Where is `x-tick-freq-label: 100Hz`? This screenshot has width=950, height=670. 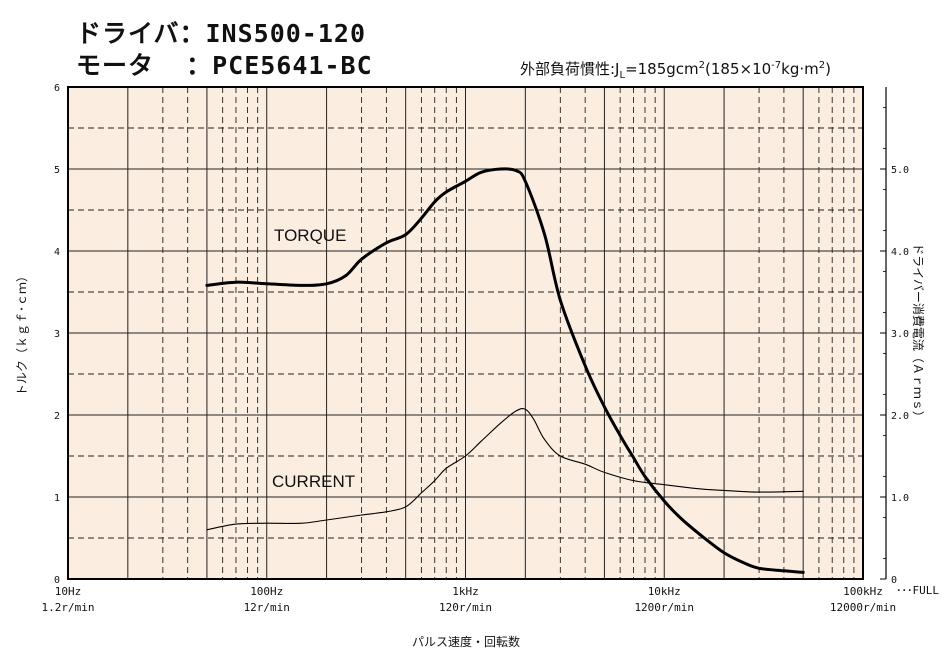
x-tick-freq-label: 100Hz is located at coordinates (266, 591).